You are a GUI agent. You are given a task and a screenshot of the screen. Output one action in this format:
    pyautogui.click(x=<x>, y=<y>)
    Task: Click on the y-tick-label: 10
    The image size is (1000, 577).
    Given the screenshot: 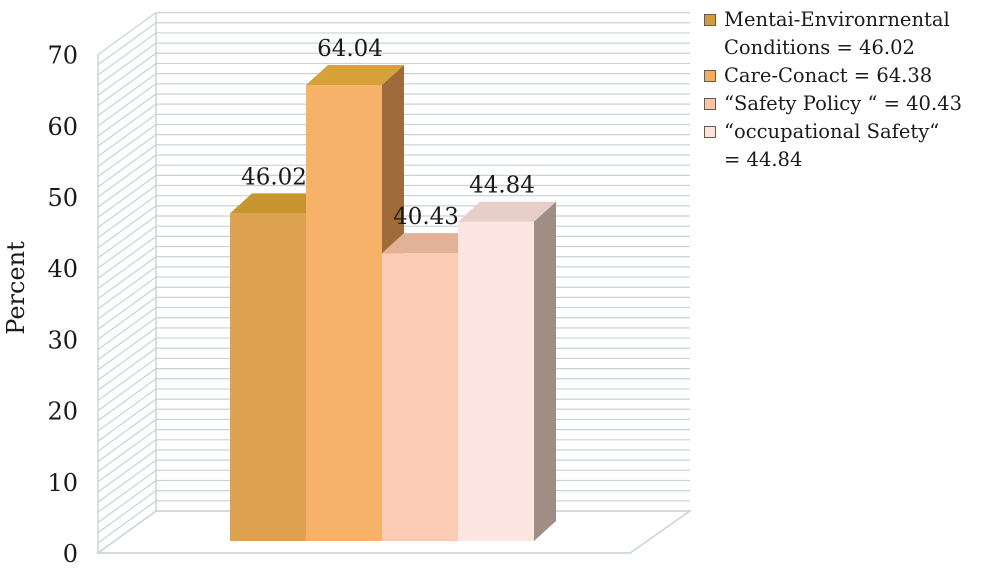 What is the action you would take?
    pyautogui.click(x=62, y=483)
    